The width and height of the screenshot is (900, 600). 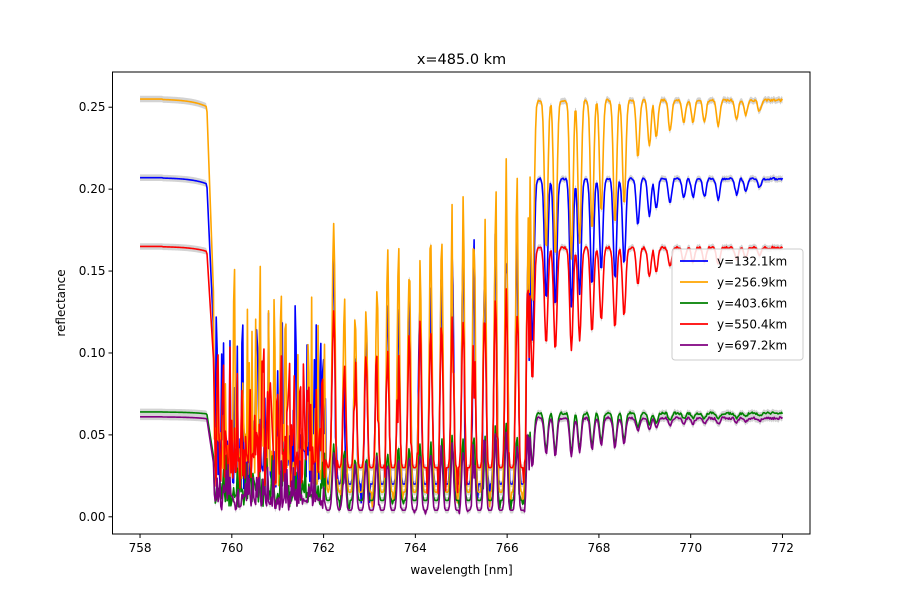 I want to click on legend-label: y=403.6km, so click(x=752, y=304).